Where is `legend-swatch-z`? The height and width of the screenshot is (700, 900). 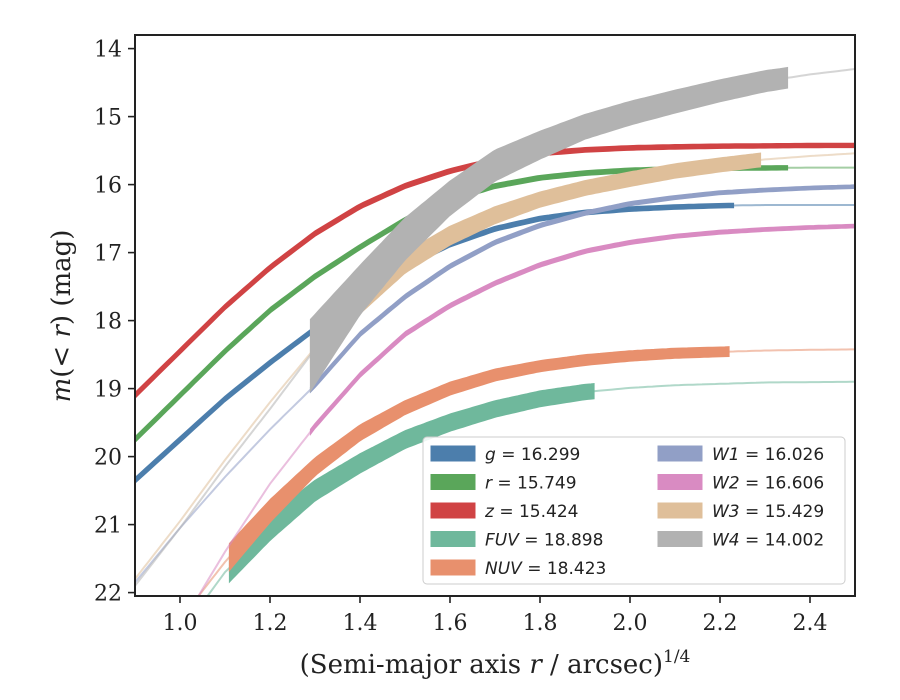
legend-swatch-z is located at coordinates (453, 510).